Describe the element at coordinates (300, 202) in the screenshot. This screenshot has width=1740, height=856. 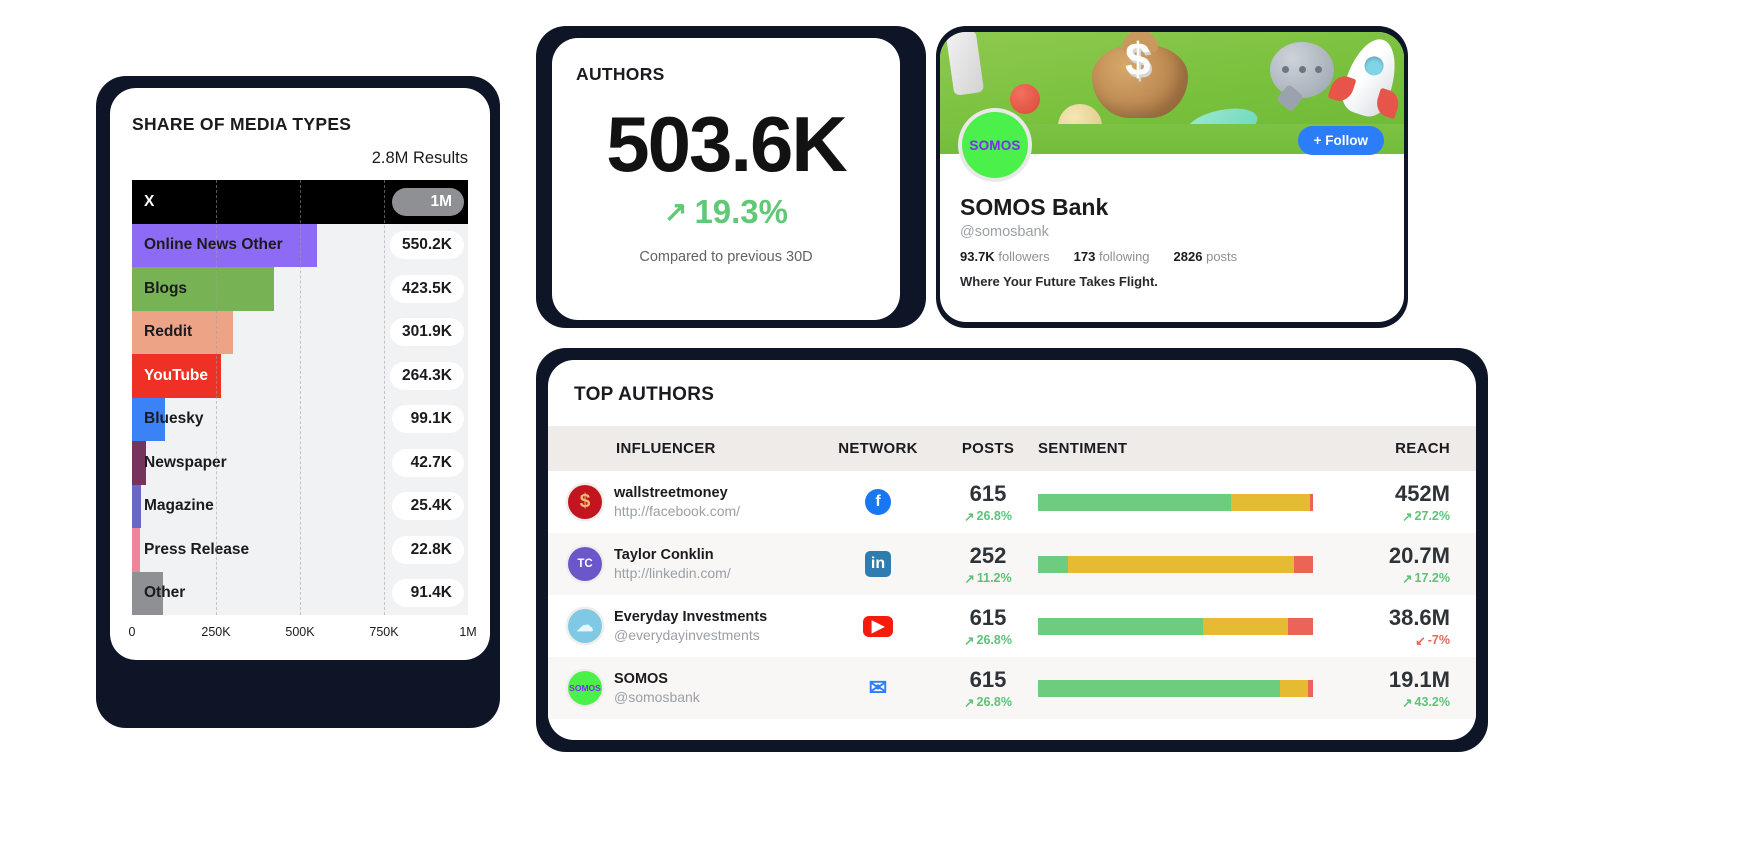
I see `bar-row: X 1M` at that location.